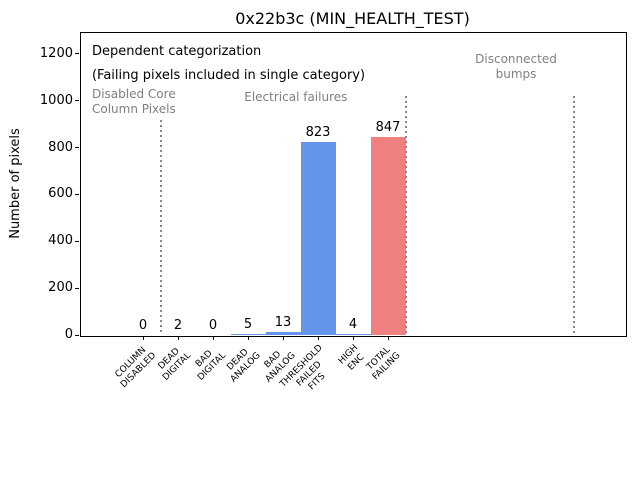  What do you see at coordinates (210, 365) in the screenshot?
I see `x-tick-label: BAD DIGITAL` at bounding box center [210, 365].